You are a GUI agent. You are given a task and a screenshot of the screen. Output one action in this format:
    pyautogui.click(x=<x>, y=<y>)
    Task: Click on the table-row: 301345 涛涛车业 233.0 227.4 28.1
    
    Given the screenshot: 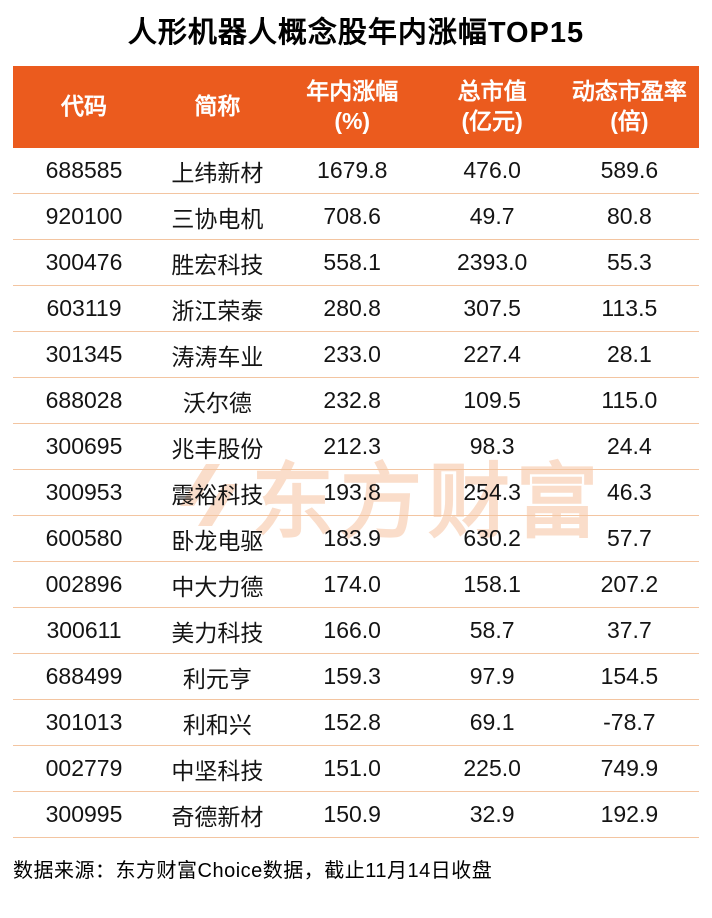 What is the action you would take?
    pyautogui.click(x=356, y=354)
    